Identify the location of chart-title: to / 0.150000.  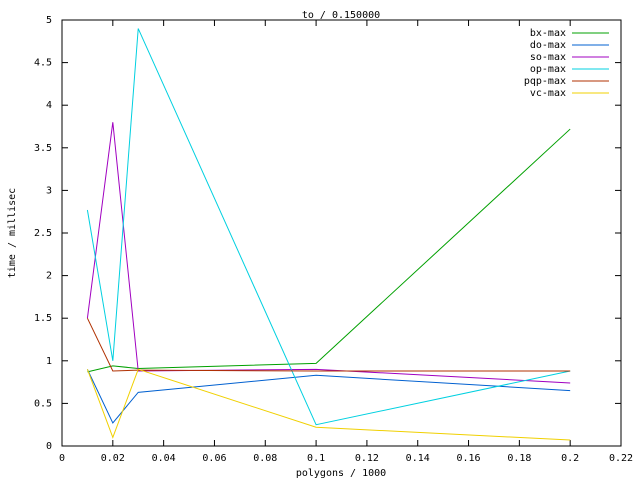
(341, 15).